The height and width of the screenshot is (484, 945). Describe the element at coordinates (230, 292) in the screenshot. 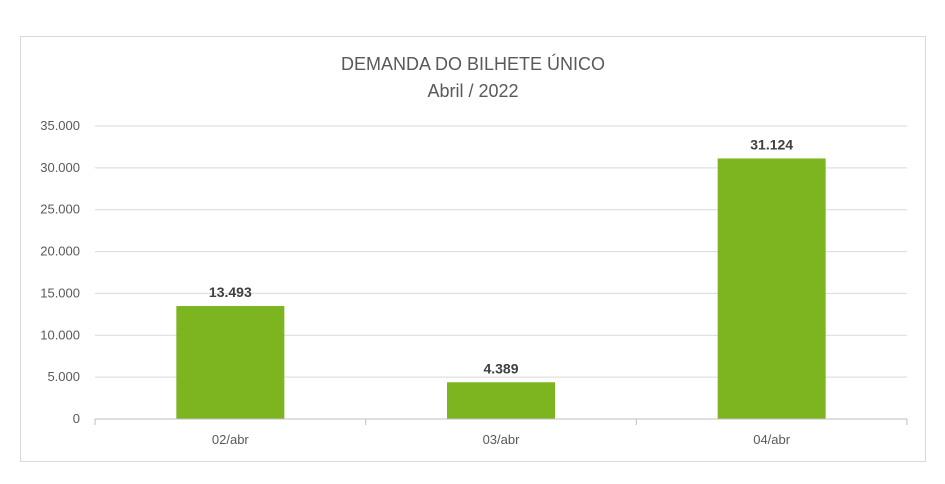

I see `data-label: 13.493` at that location.